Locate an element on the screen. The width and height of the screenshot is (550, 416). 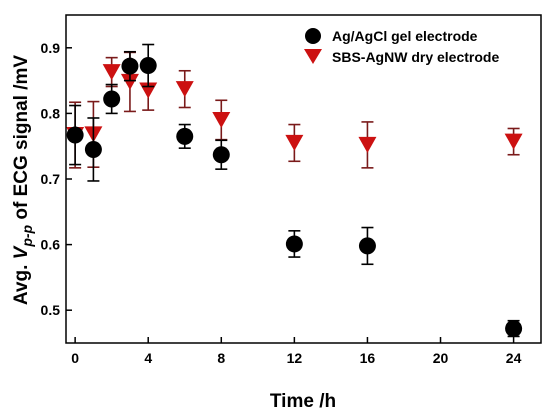
legend-label-agagcl: Ag/AgCl gel electrode is located at coordinates (405, 36).